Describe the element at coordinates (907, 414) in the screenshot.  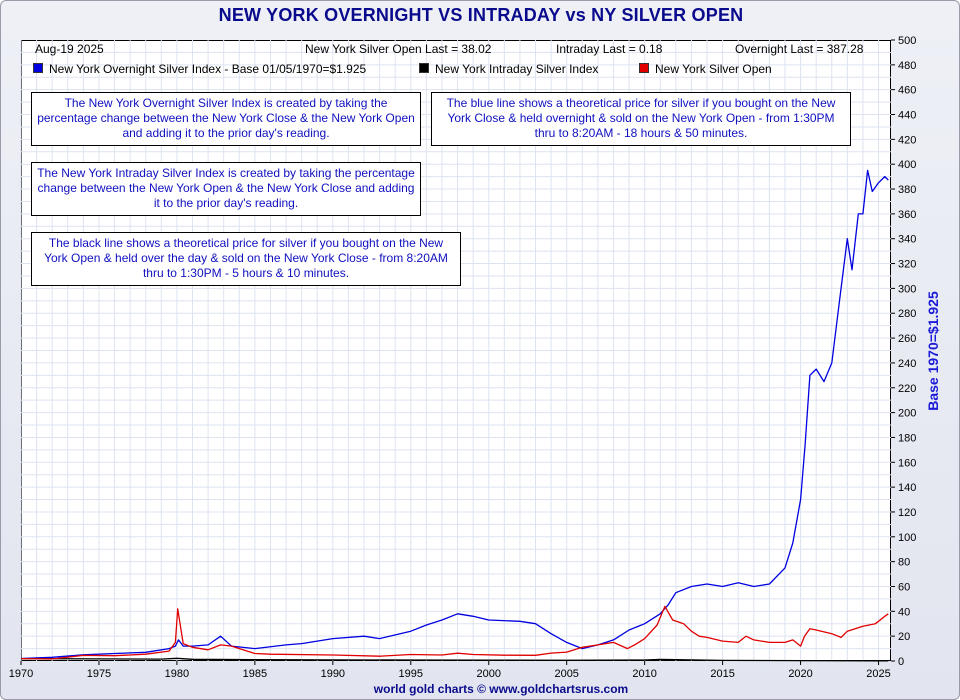
I see `y-tick-label: 200` at that location.